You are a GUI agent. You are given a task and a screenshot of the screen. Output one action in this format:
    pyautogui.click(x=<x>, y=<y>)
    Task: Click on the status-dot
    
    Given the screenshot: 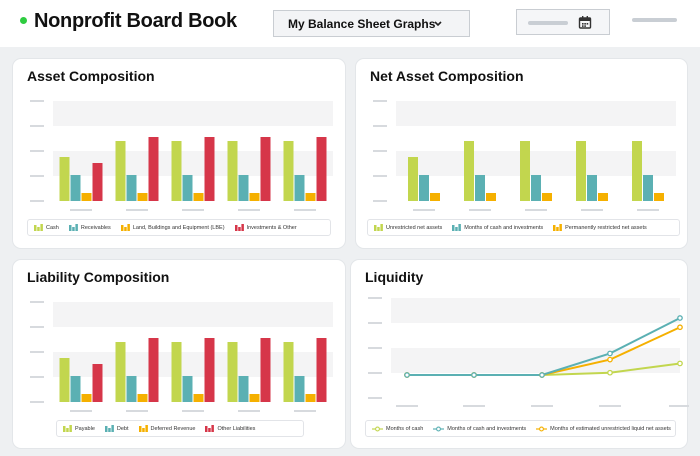 What is the action you would take?
    pyautogui.click(x=23, y=20)
    